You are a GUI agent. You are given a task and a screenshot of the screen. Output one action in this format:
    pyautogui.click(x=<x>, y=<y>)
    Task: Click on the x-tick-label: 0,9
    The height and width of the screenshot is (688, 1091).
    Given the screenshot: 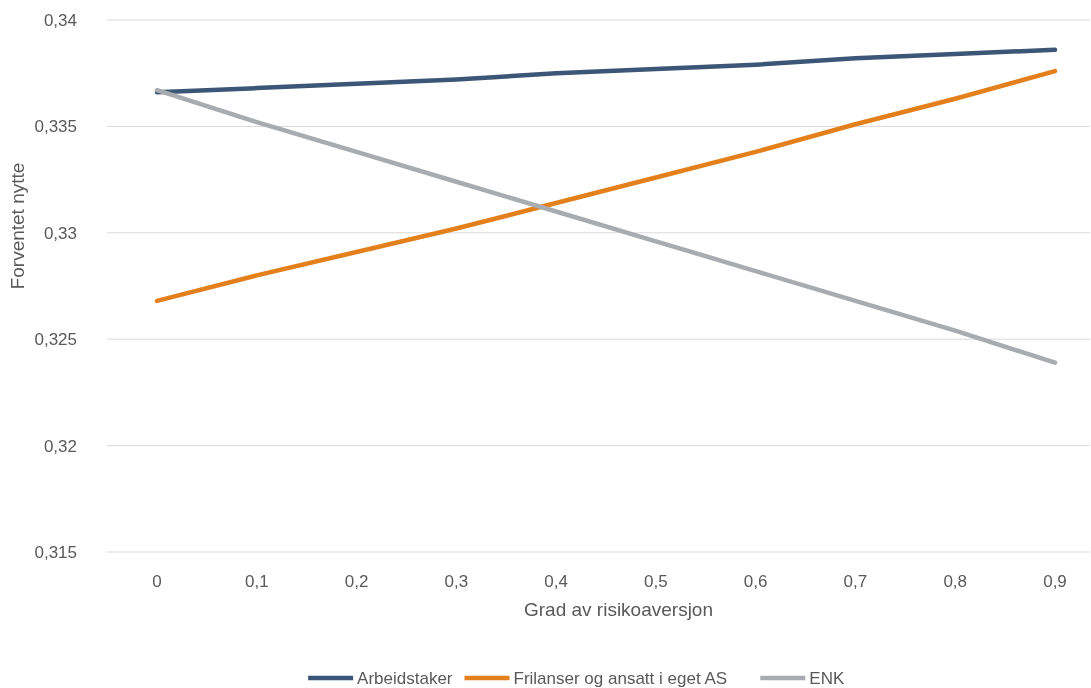 What is the action you would take?
    pyautogui.click(x=1055, y=581)
    